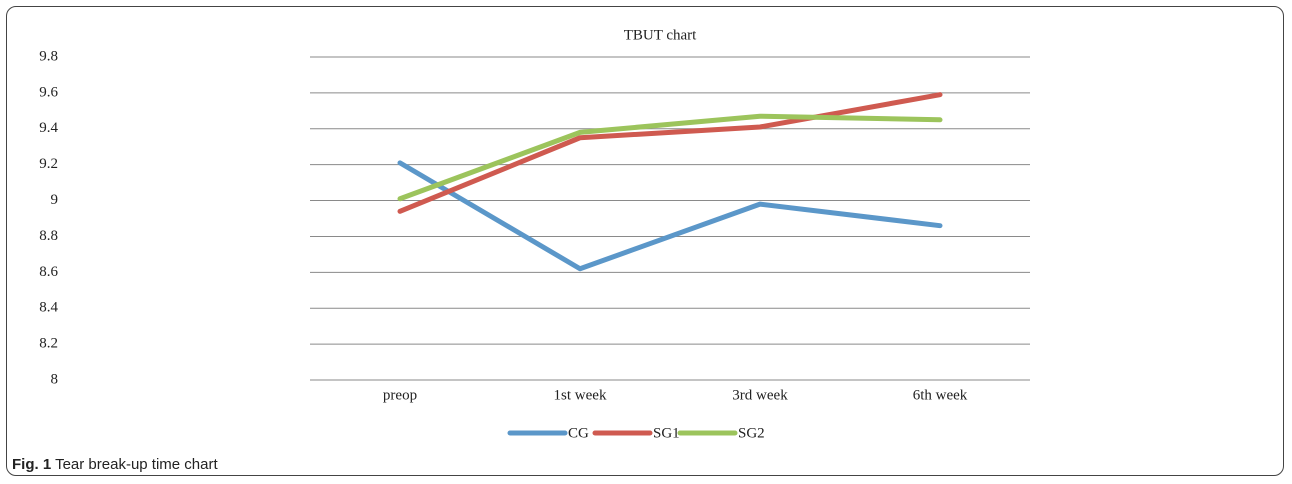 Image resolution: width=1292 pixels, height=484 pixels. Describe the element at coordinates (48, 92) in the screenshot. I see `y-tick-label: 9.6` at that location.